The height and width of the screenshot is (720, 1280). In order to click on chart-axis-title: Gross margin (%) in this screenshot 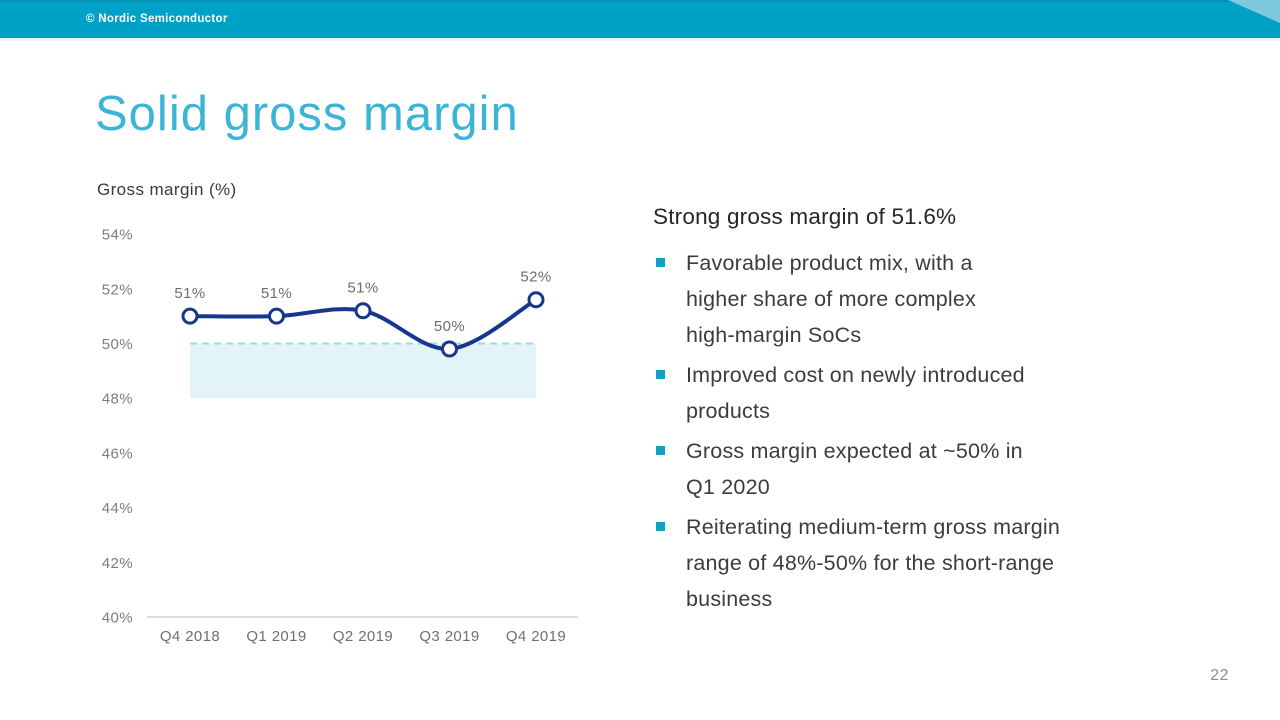, I will do `click(167, 189)`.